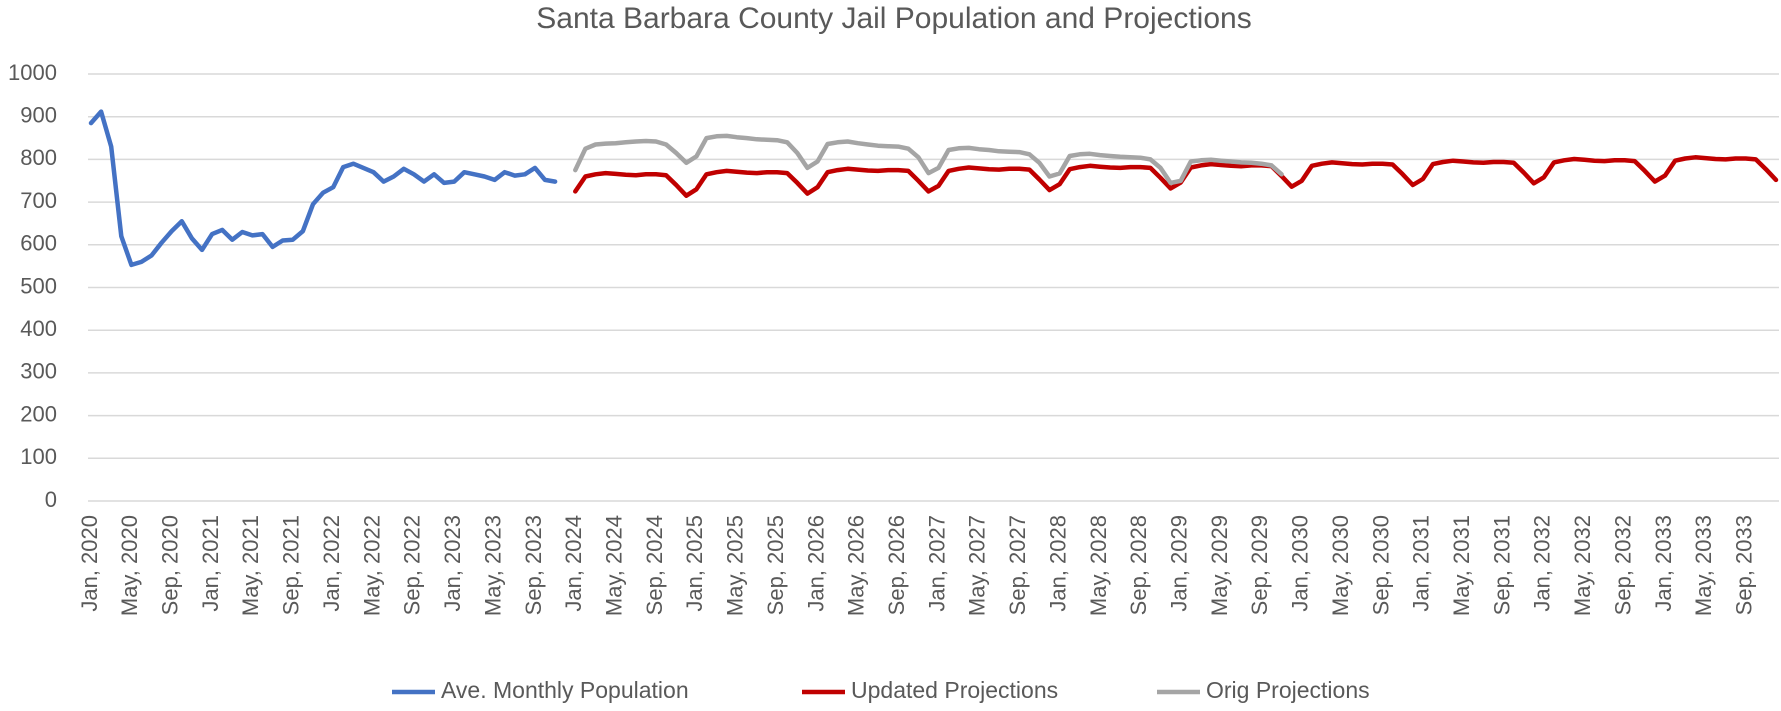 The image size is (1781, 711). Describe the element at coordinates (291, 565) in the screenshot. I see `x-tick-label: Sep, 2021` at that location.